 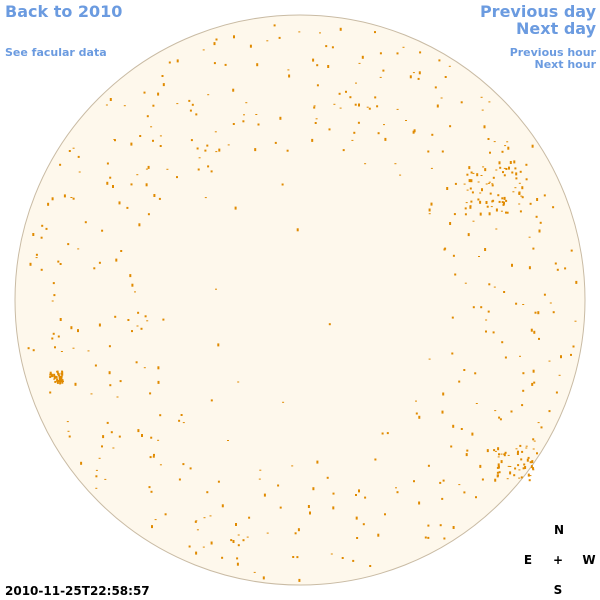 I want to click on next-day-link: Next day, so click(x=556, y=28).